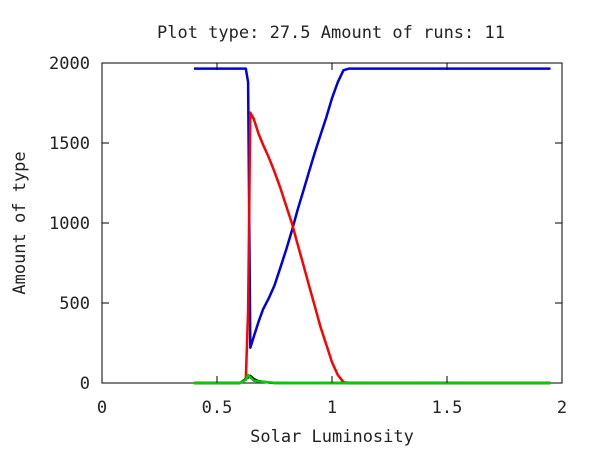  Describe the element at coordinates (69, 64) in the screenshot. I see `y-tick-label: 2000` at that location.